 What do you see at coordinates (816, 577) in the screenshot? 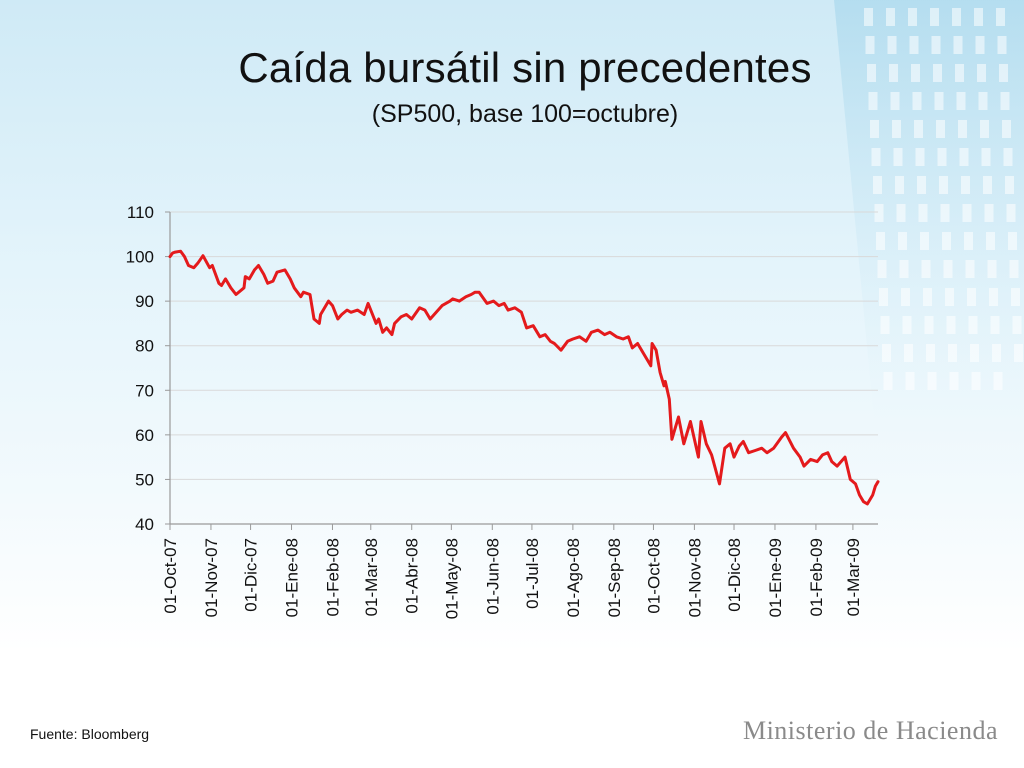
I see `x-tick-label: 01-Feb-09` at bounding box center [816, 577].